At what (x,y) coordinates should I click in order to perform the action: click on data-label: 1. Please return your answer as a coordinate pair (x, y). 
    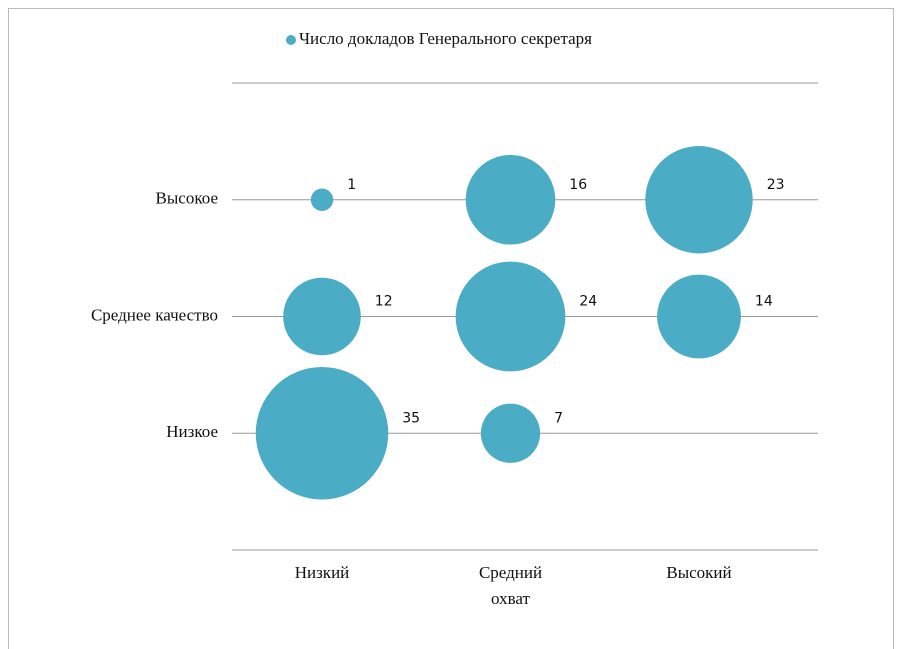
    Looking at the image, I should click on (351, 185).